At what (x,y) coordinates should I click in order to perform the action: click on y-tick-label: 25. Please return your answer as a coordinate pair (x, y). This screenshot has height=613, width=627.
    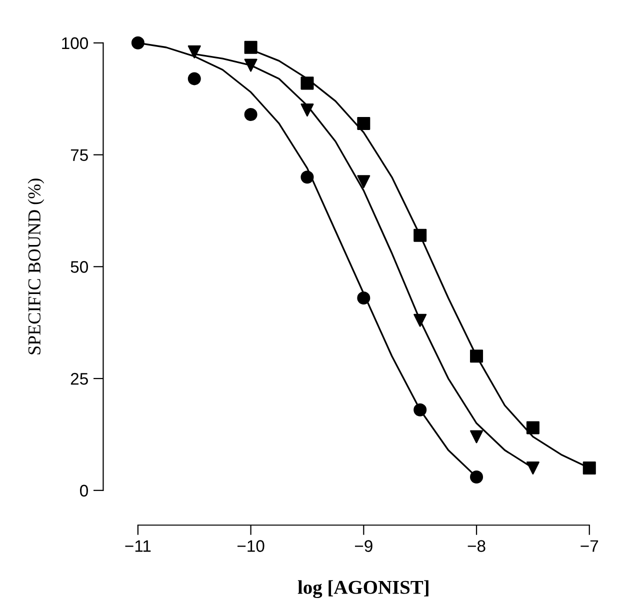
    Looking at the image, I should click on (79, 378).